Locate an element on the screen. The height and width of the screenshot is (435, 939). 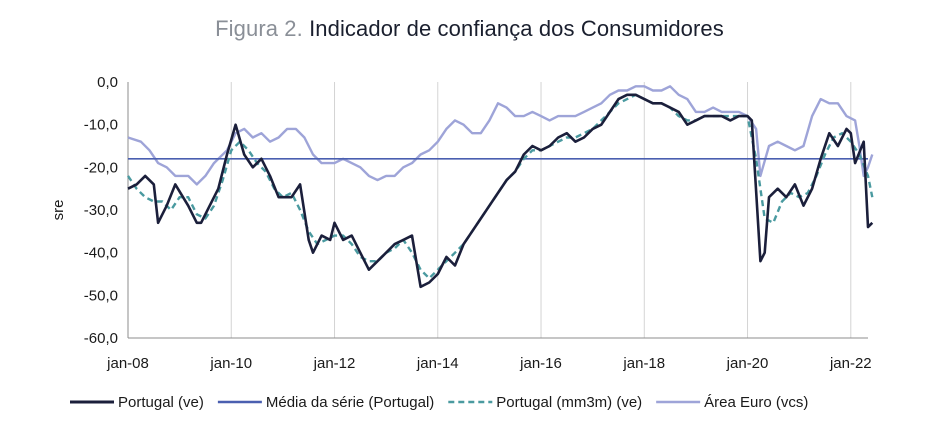
legend-label: Portugal (mm3m) (ve) is located at coordinates (569, 402).